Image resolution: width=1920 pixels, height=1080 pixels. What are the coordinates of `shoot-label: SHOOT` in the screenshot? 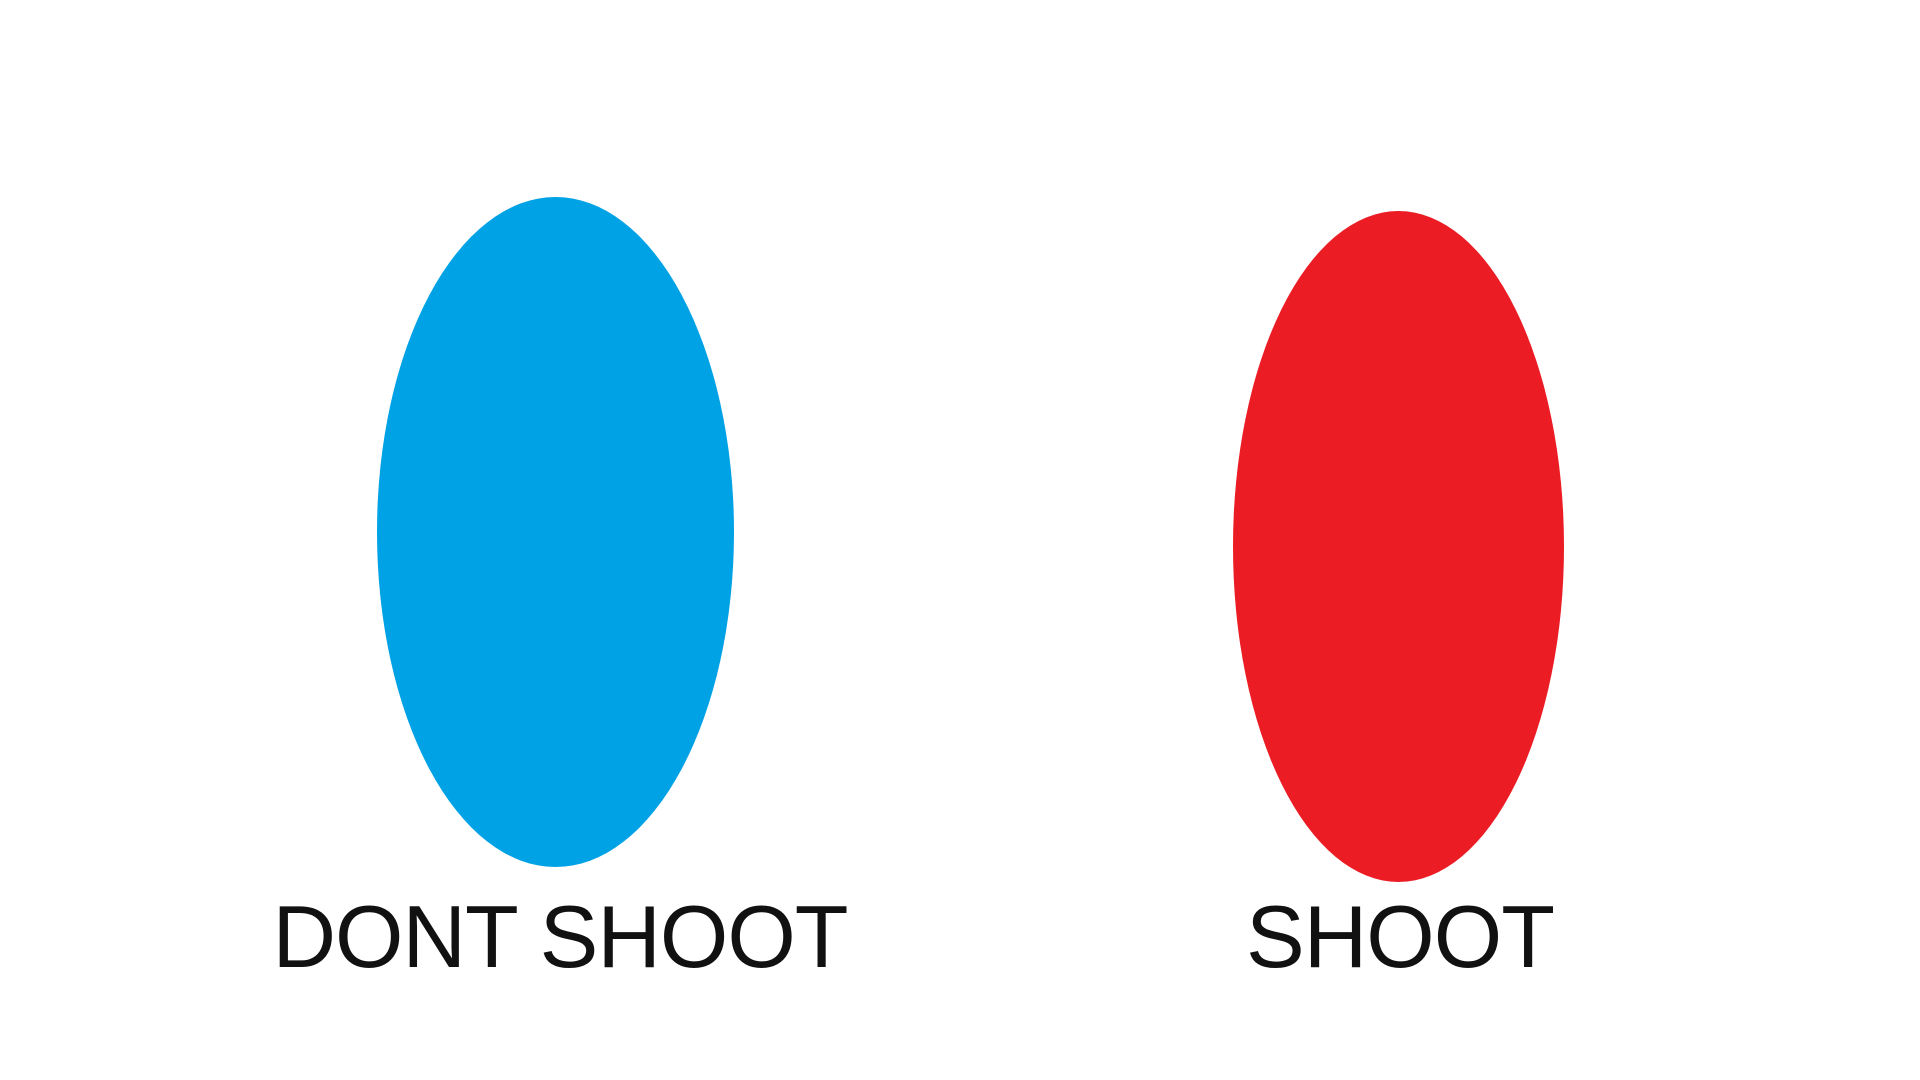 It's located at (1400, 936).